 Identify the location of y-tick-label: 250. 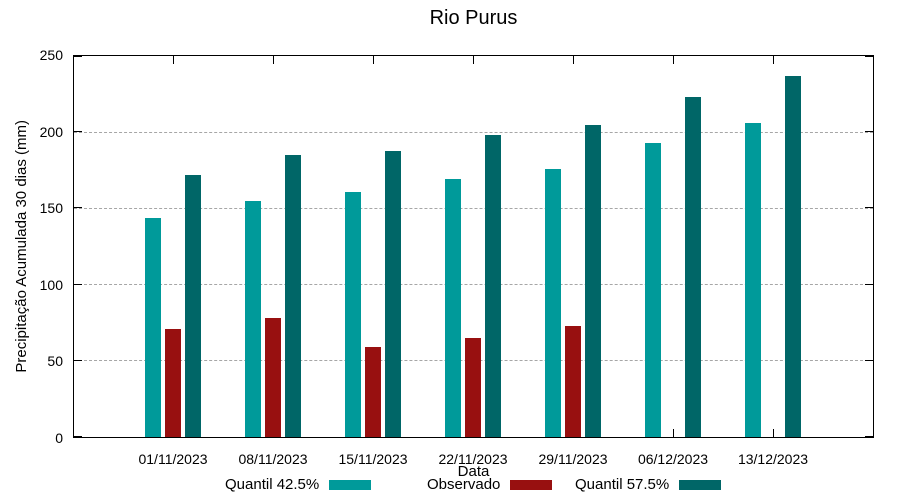
(51, 55).